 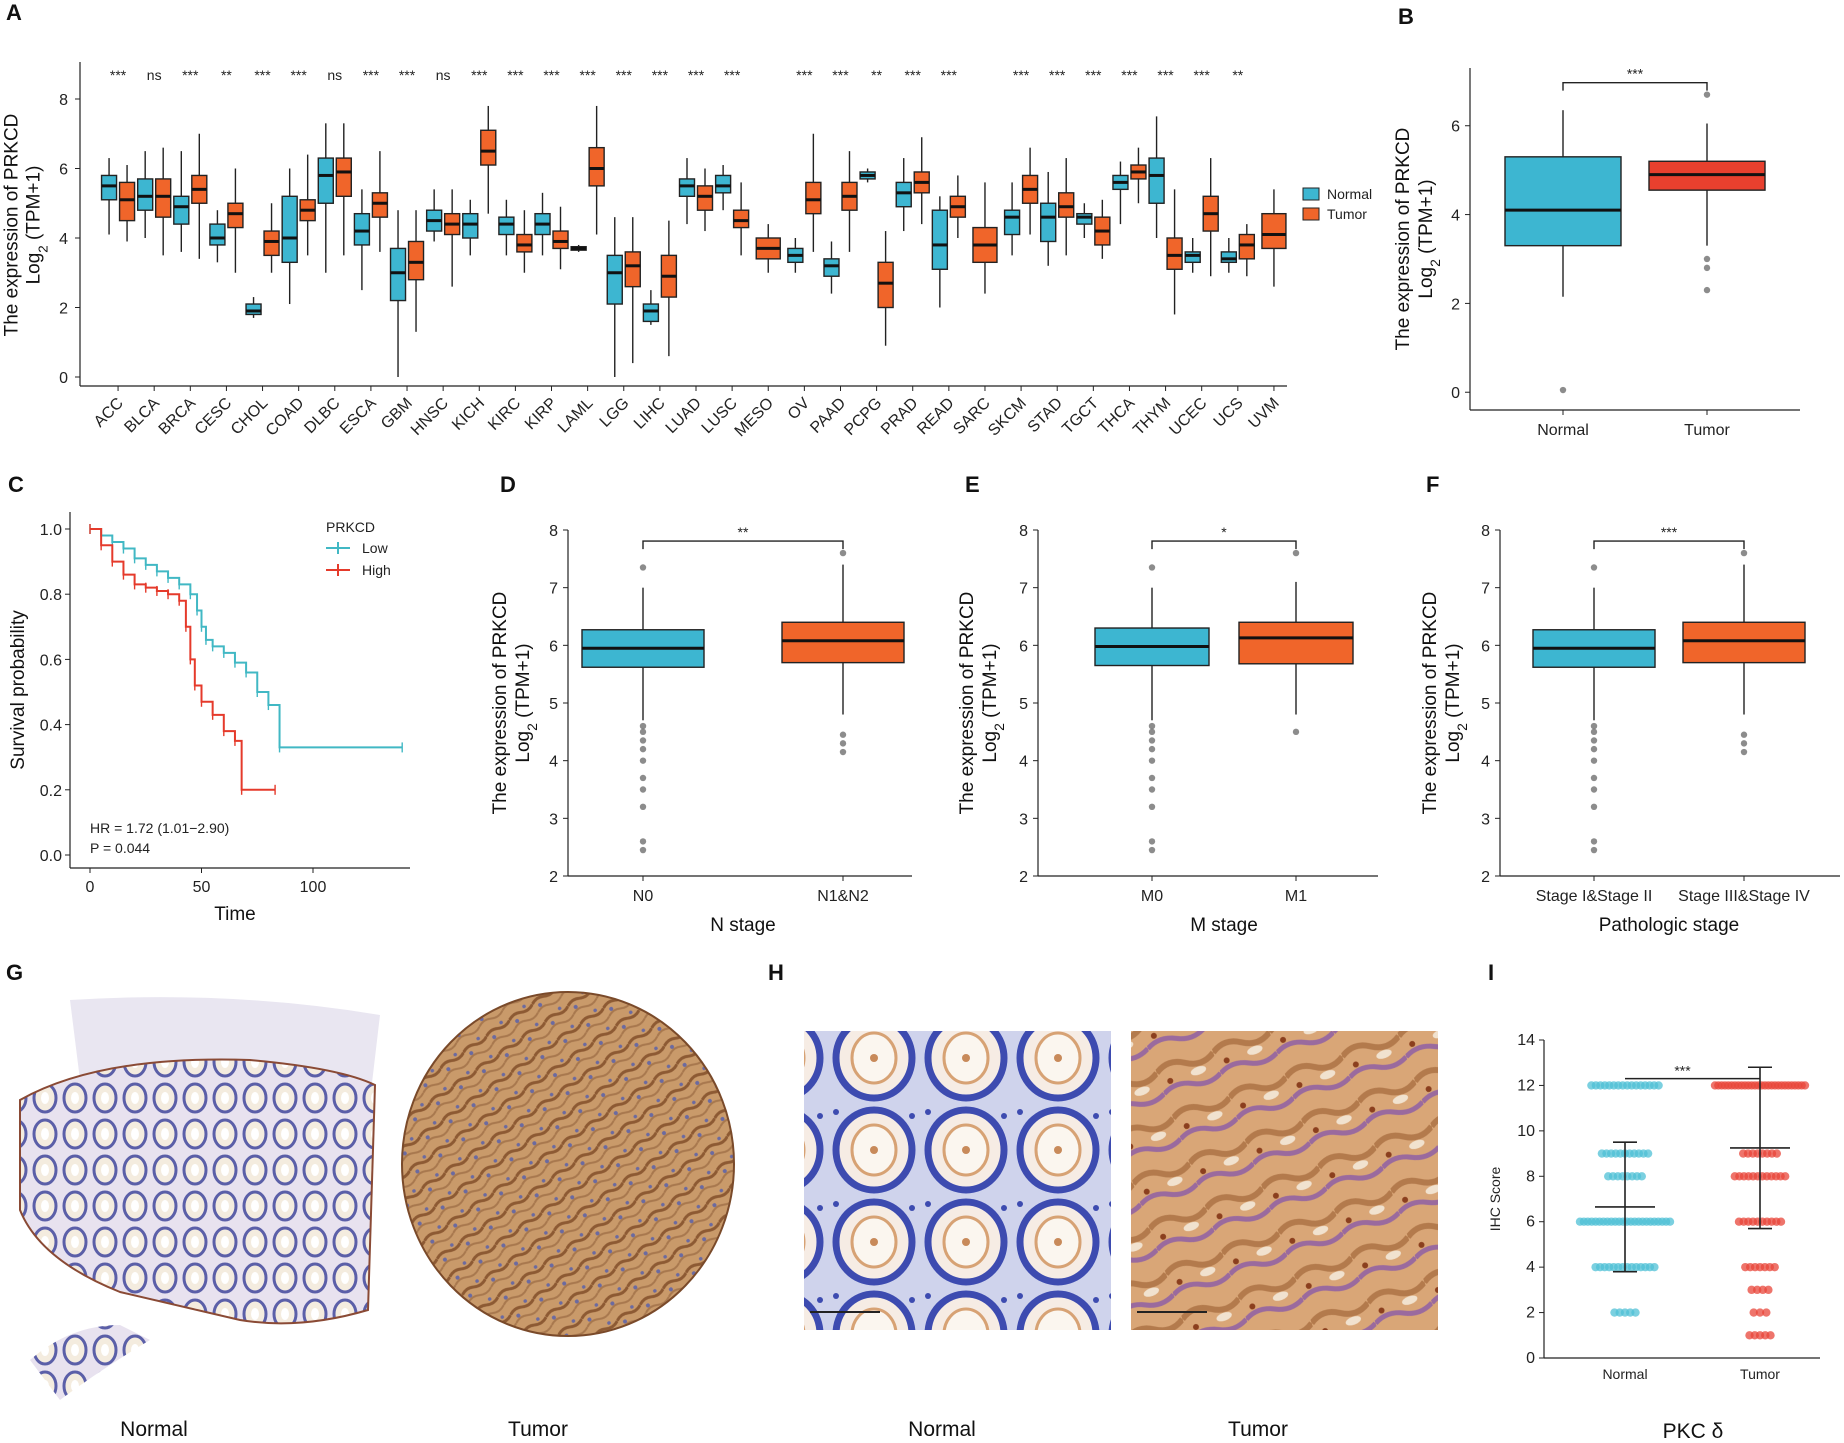 I want to click on a-tumor-lusc-box, so click(x=741, y=219).